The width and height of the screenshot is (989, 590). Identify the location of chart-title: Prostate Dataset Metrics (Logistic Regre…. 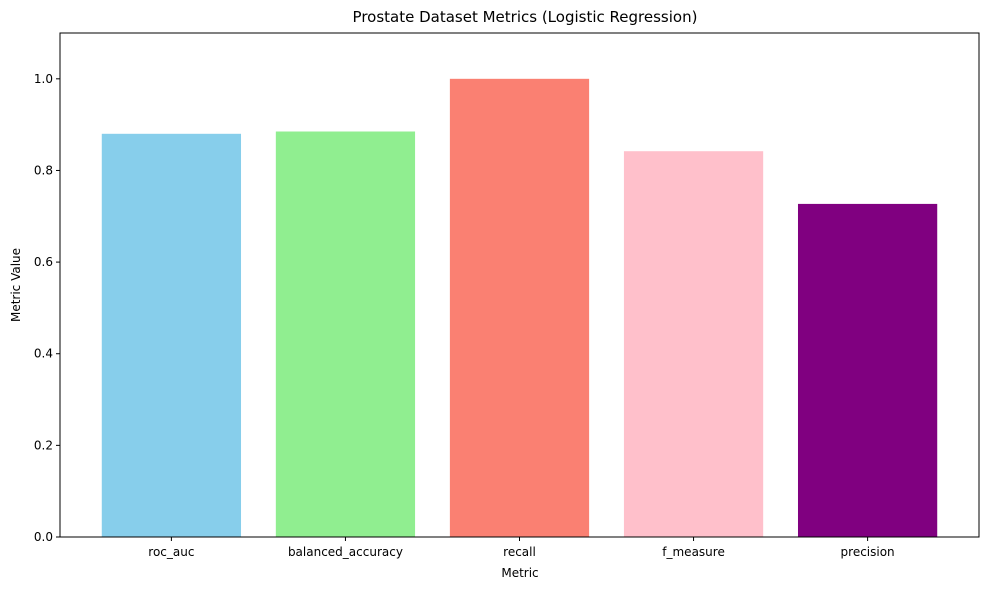
(525, 17).